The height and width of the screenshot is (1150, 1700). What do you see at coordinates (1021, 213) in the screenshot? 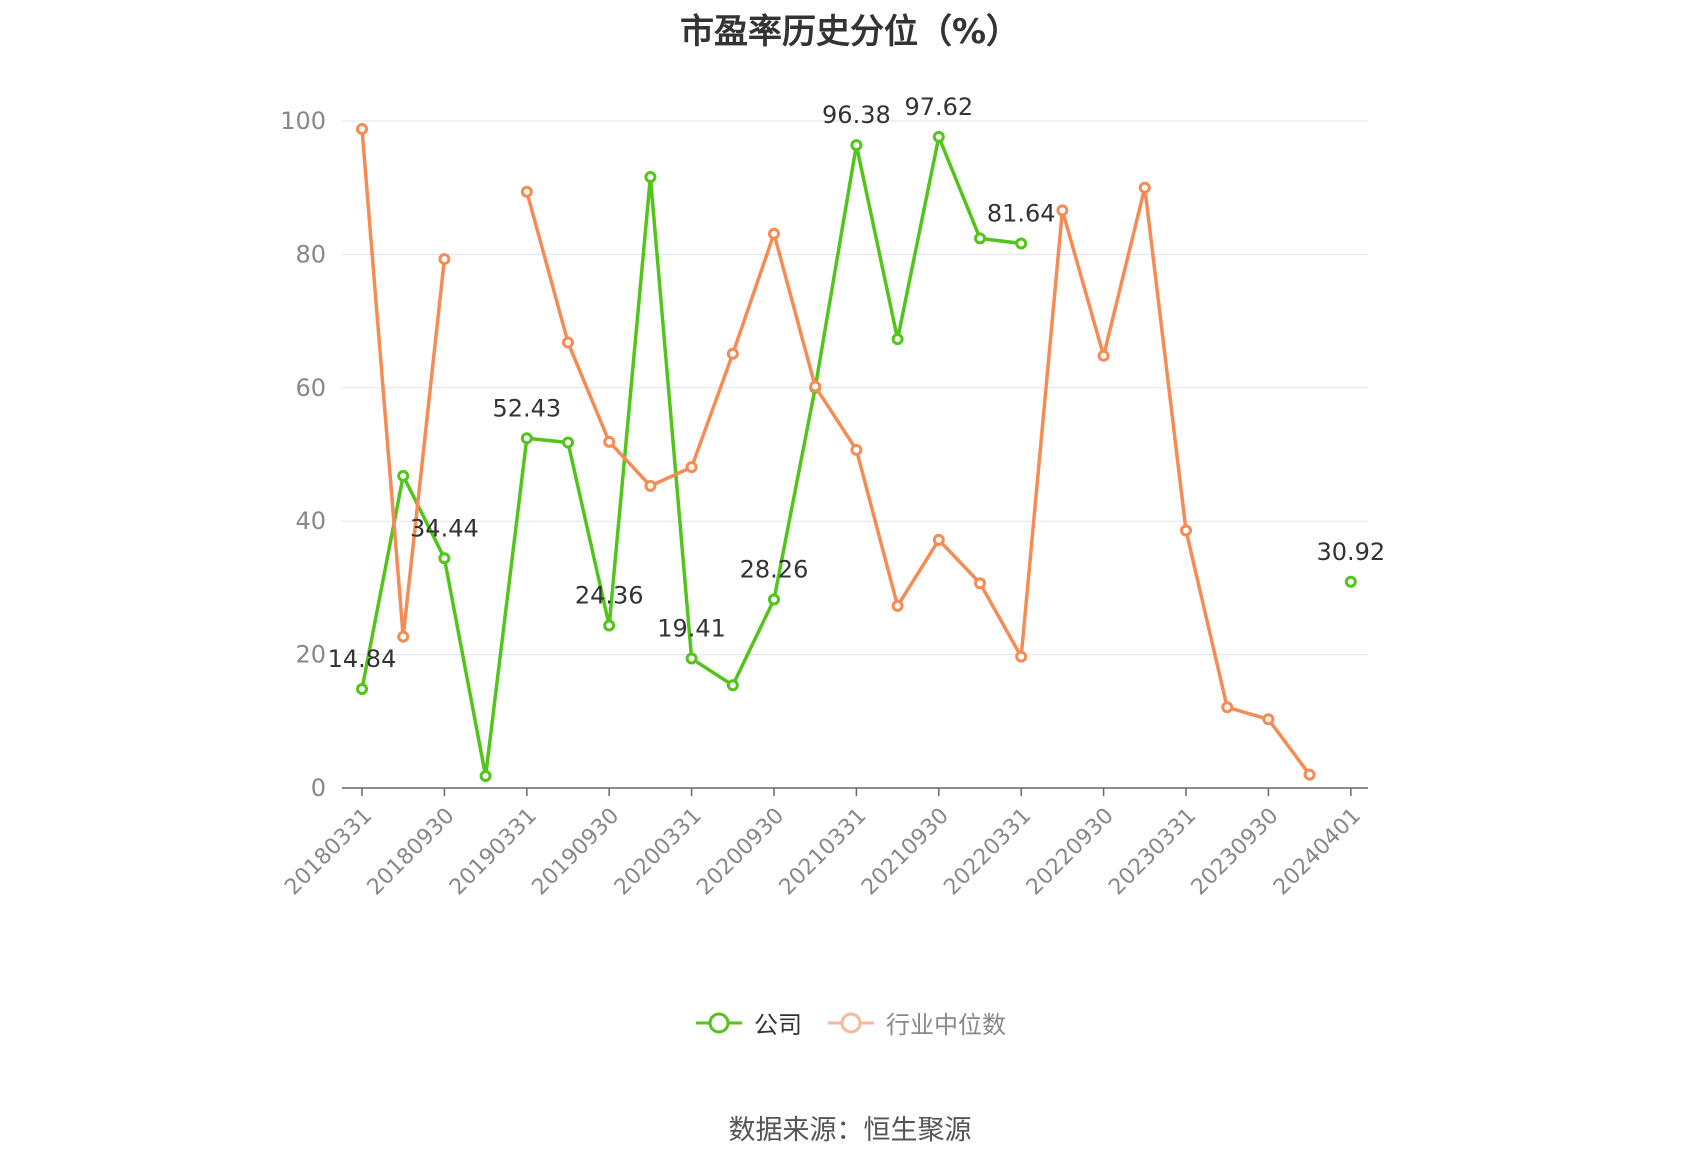
I see `data-label: 81.64` at bounding box center [1021, 213].